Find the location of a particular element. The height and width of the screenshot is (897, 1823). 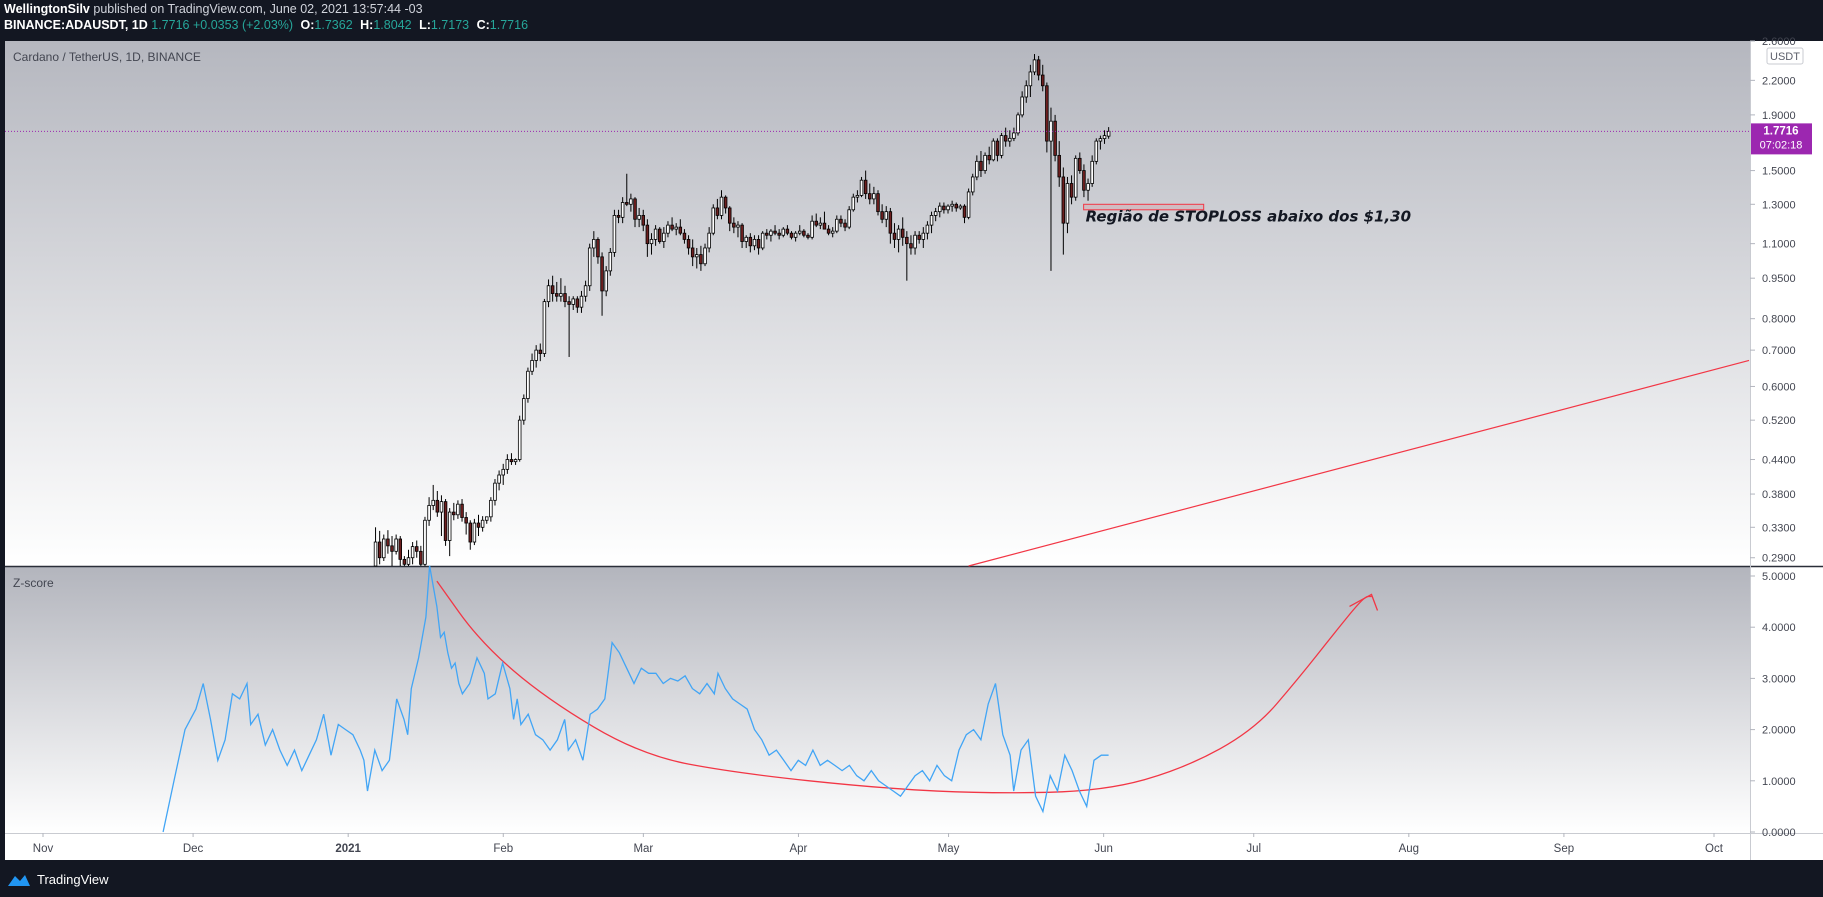

trend-line is located at coordinates (1359, 463).